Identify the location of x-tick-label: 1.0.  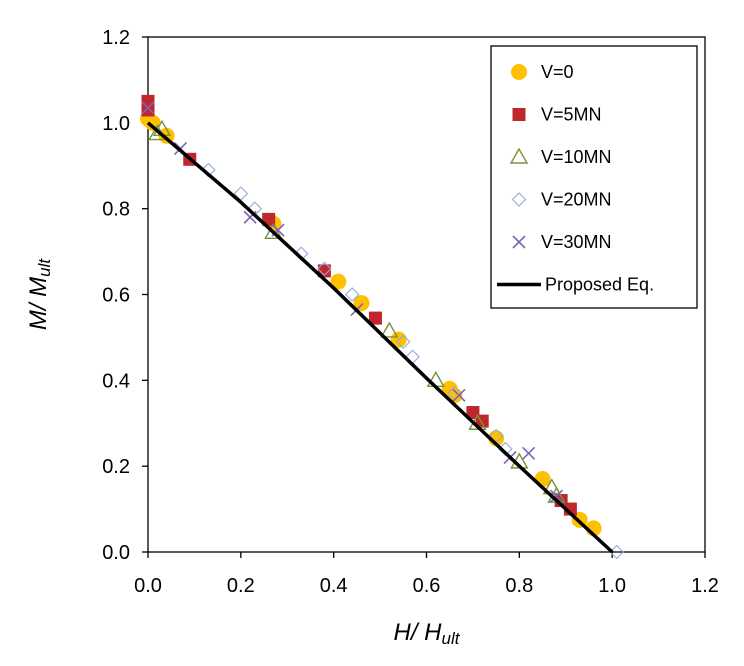
(612, 586).